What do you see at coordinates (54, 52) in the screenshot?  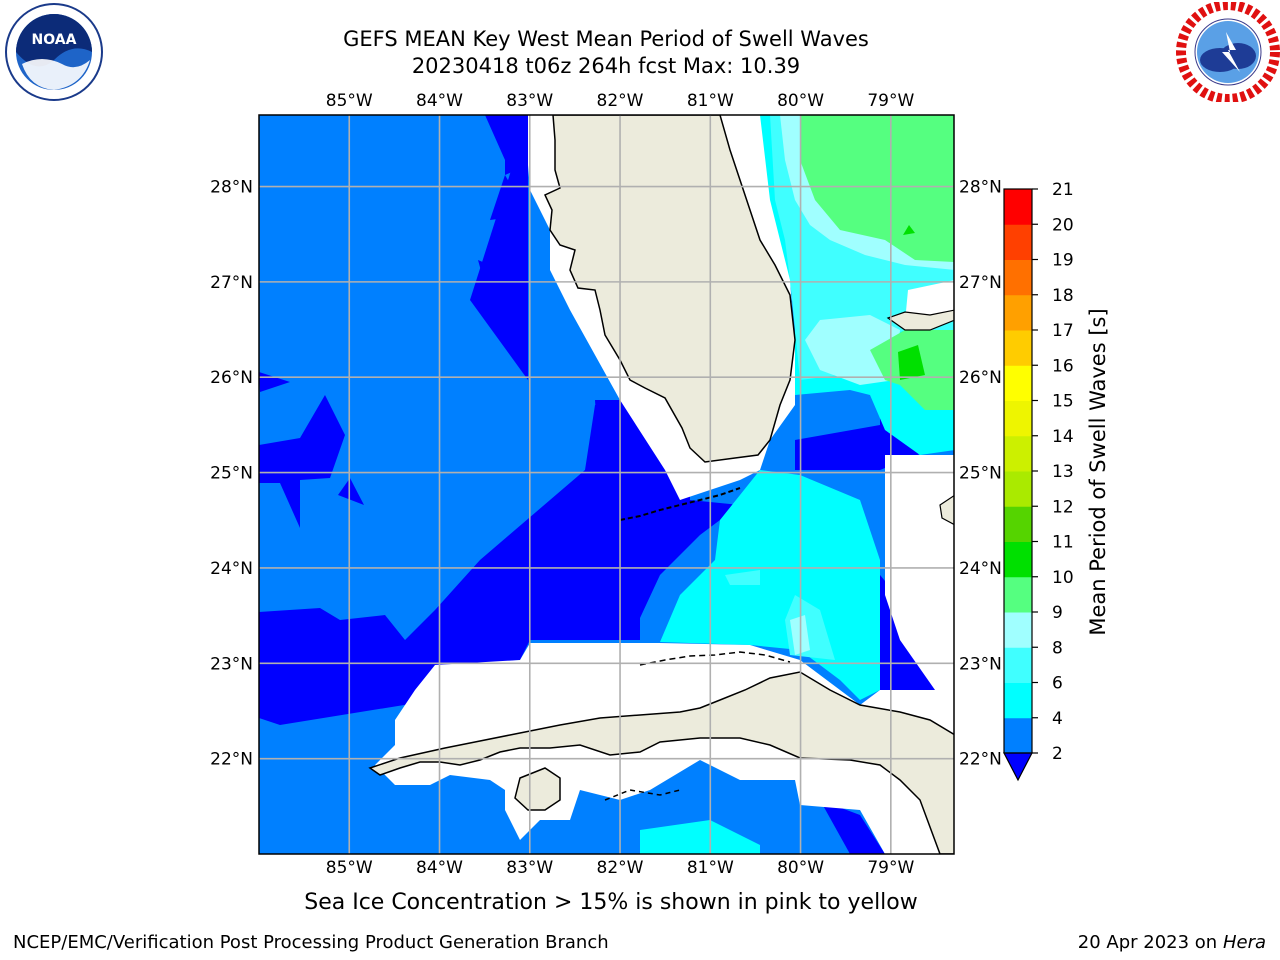 I see `noaa-logo: NOAA` at bounding box center [54, 52].